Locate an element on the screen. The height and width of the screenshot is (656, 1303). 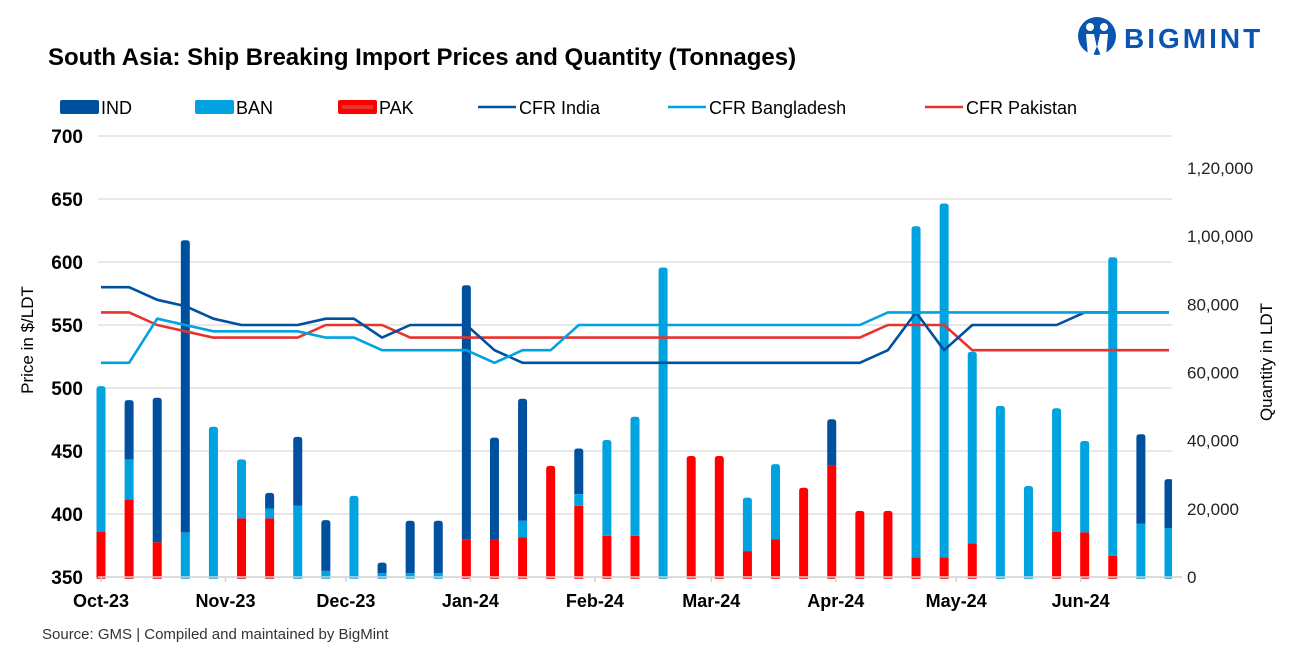
legend-label-cfr-bangladesh: CFR Bangladesh is located at coordinates (777, 108).